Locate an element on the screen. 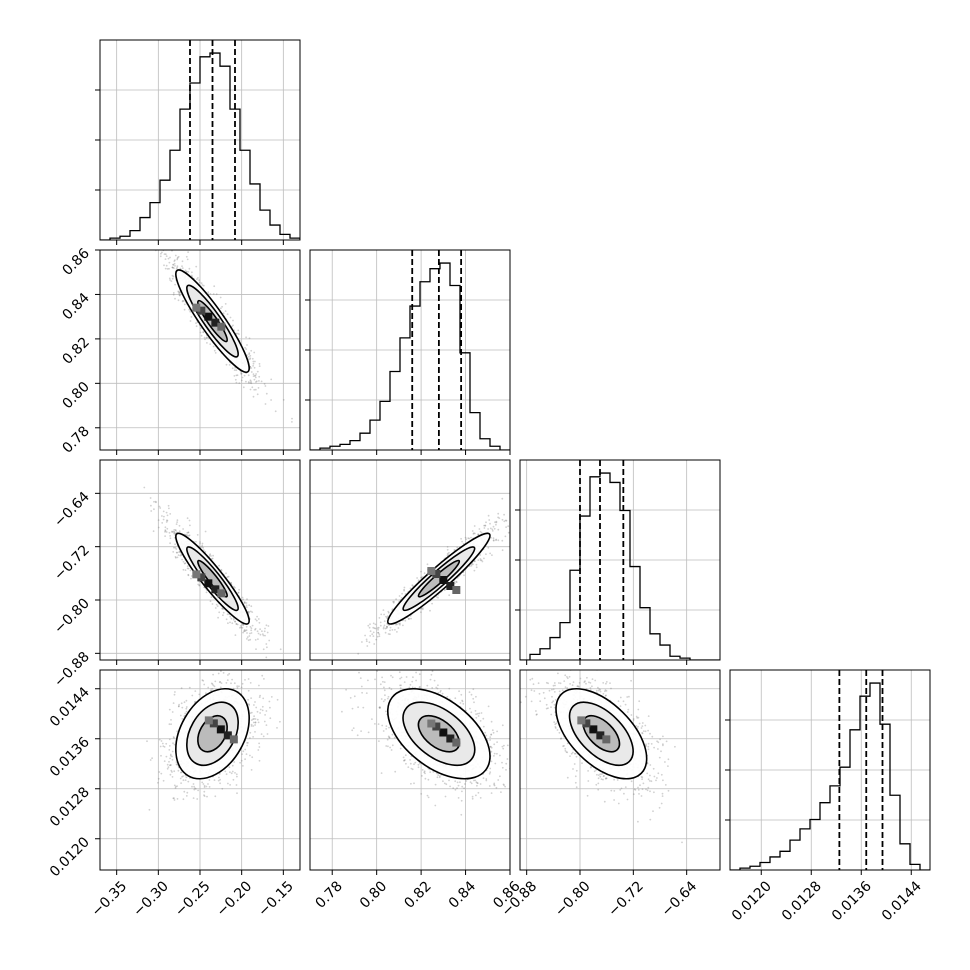  y-tick-label: 0.82 is located at coordinates (75, 350).